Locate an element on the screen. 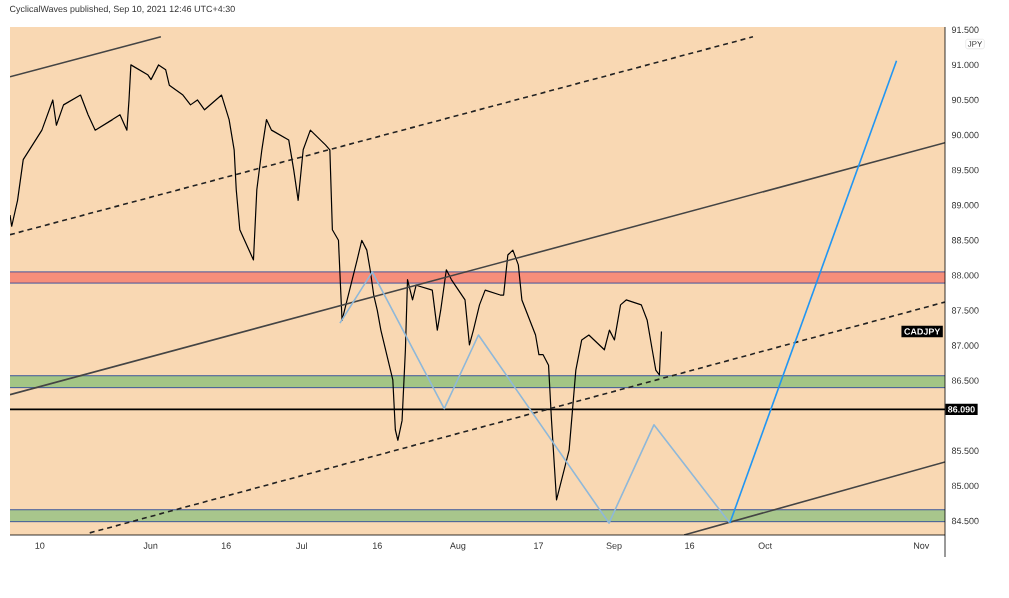 This screenshot has width=1009, height=598. y-tick-label: 91.000 is located at coordinates (965, 65).